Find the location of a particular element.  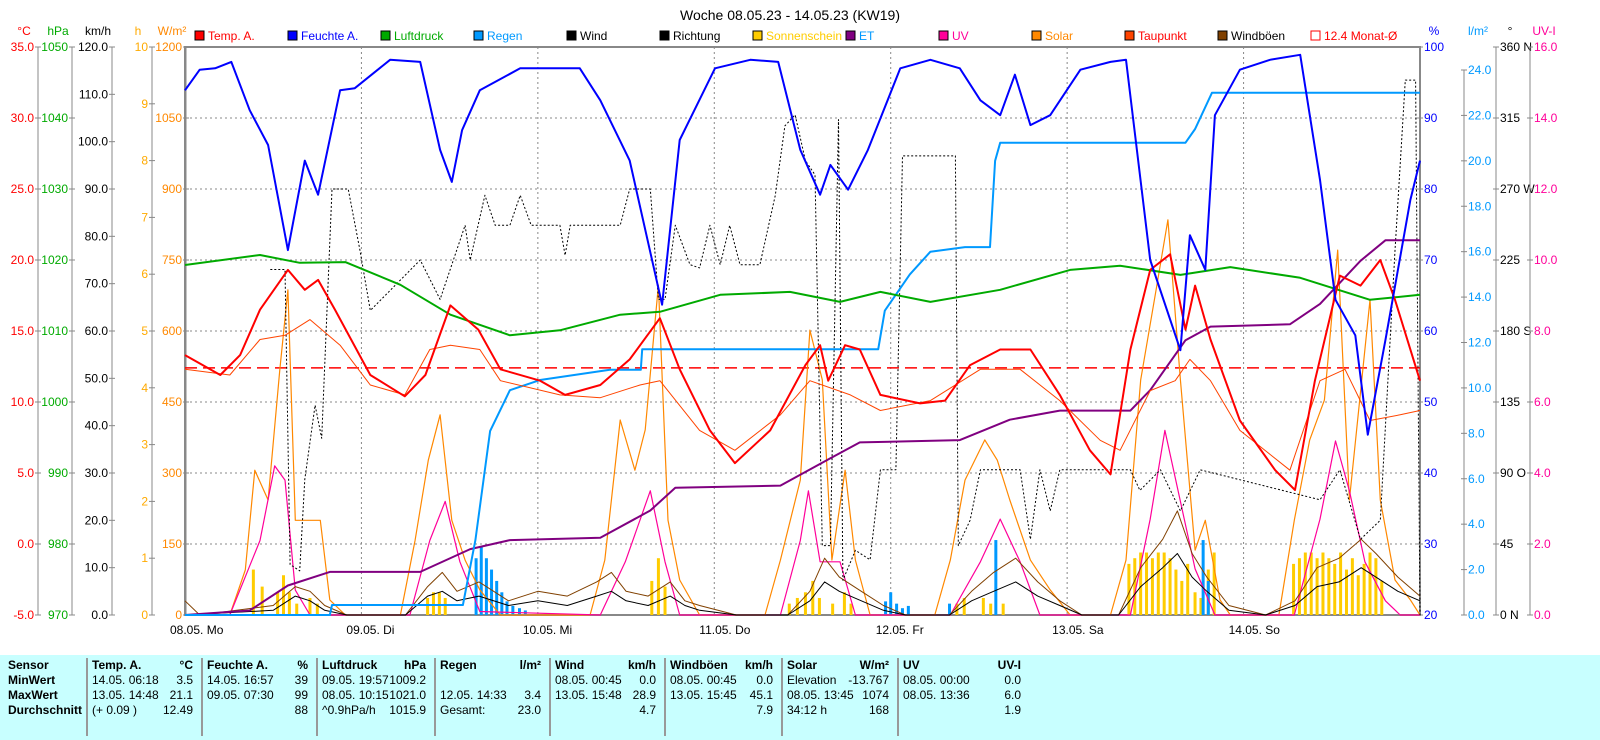

axis-tick-label-rain: 6.0 is located at coordinates (1476, 479).